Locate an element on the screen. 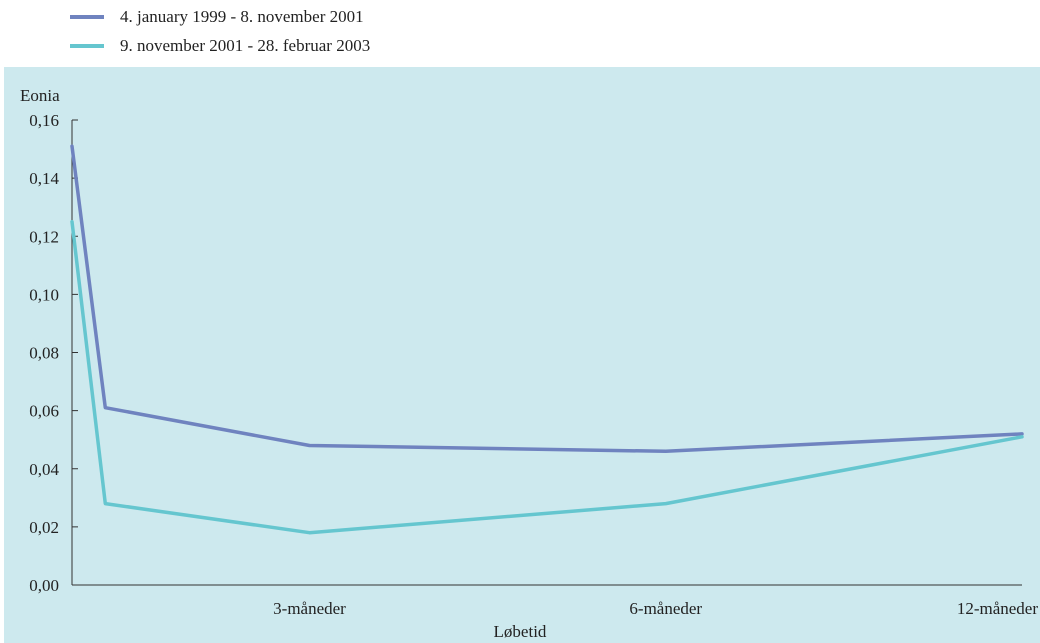  y-tick-label: 0,08 is located at coordinates (44, 353).